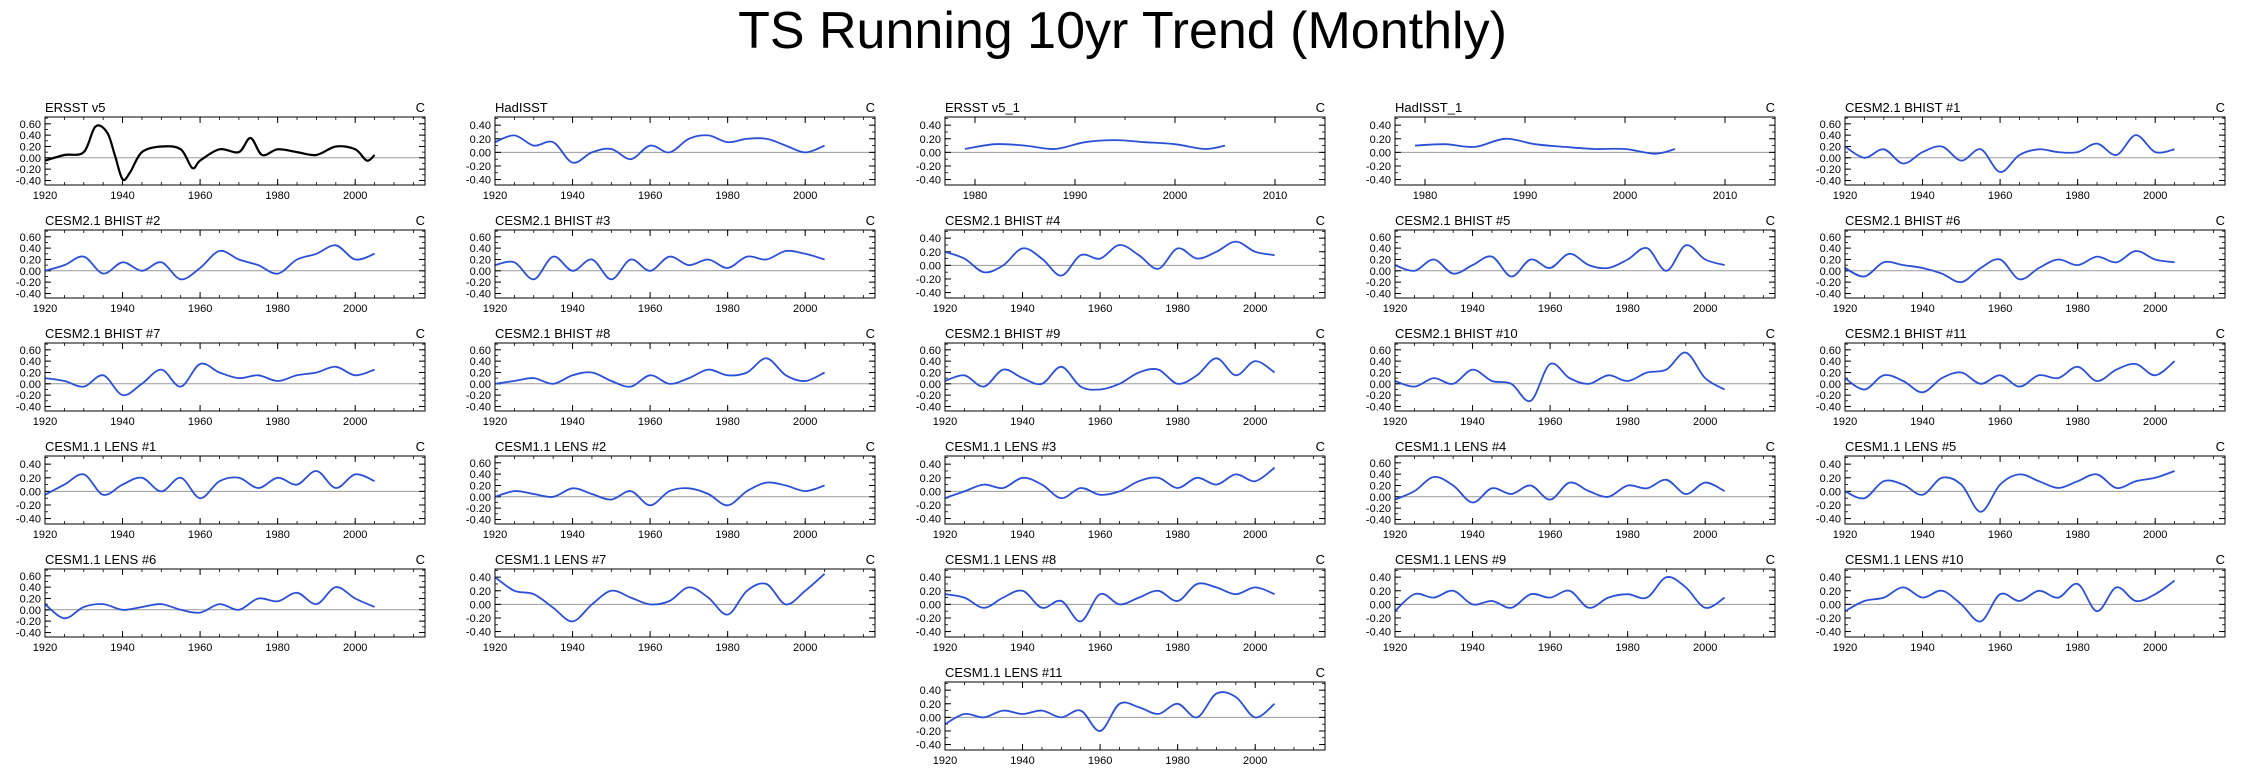 The width and height of the screenshot is (2245, 780). What do you see at coordinates (1902, 220) in the screenshot?
I see `panel-title: CESM2.1 BHIST #6` at bounding box center [1902, 220].